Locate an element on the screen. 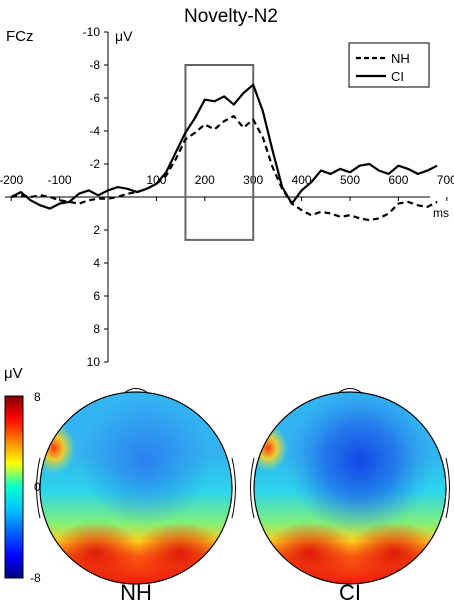  colorbar-unit-label: μV is located at coordinates (13, 373).